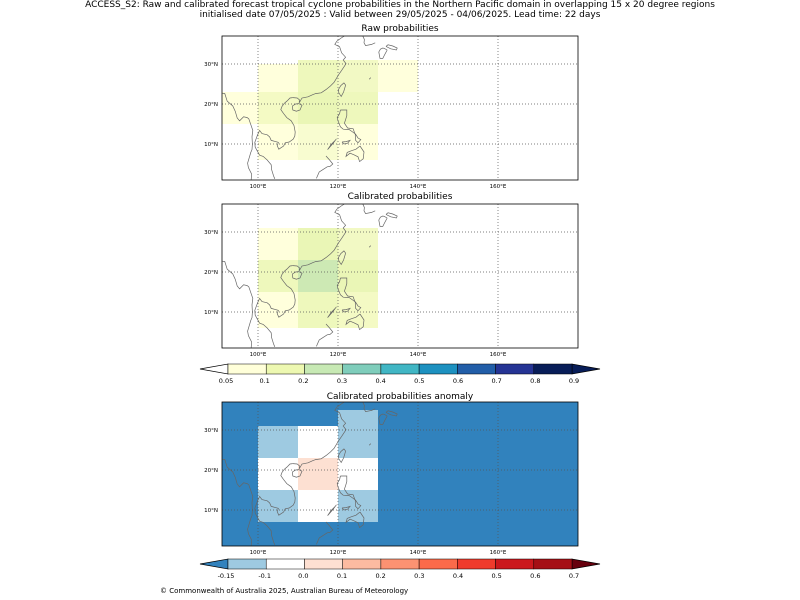  What do you see at coordinates (226, 576) in the screenshot?
I see `colorbar-tick-label: -0.15` at bounding box center [226, 576].